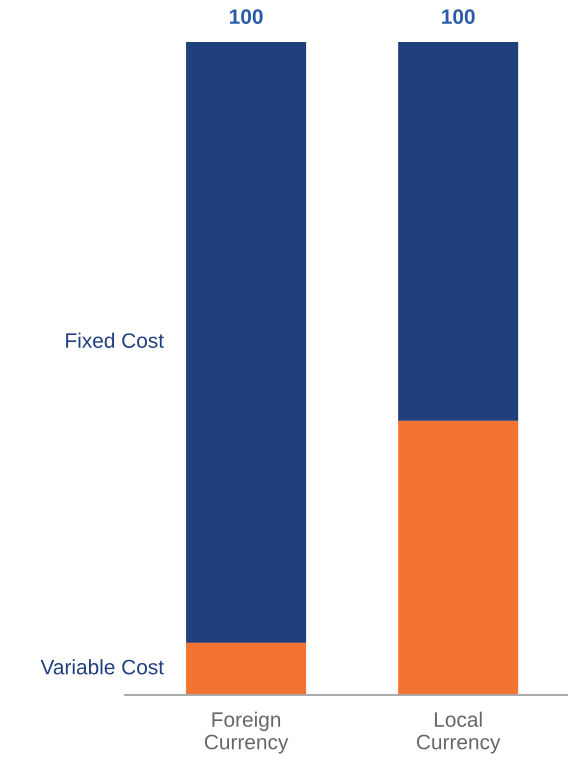 Image resolution: width=568 pixels, height=770 pixels. I want to click on series-label: Variable Cost, so click(102, 666).